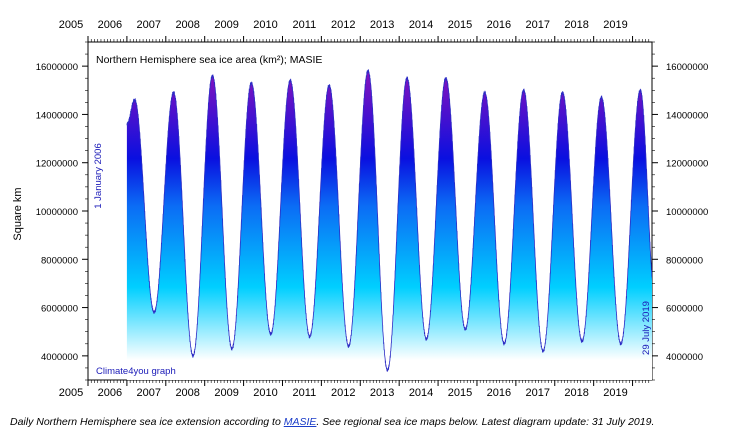 The image size is (729, 440). Describe the element at coordinates (343, 393) in the screenshot. I see `x-tick-label-bottom: 2012` at that location.